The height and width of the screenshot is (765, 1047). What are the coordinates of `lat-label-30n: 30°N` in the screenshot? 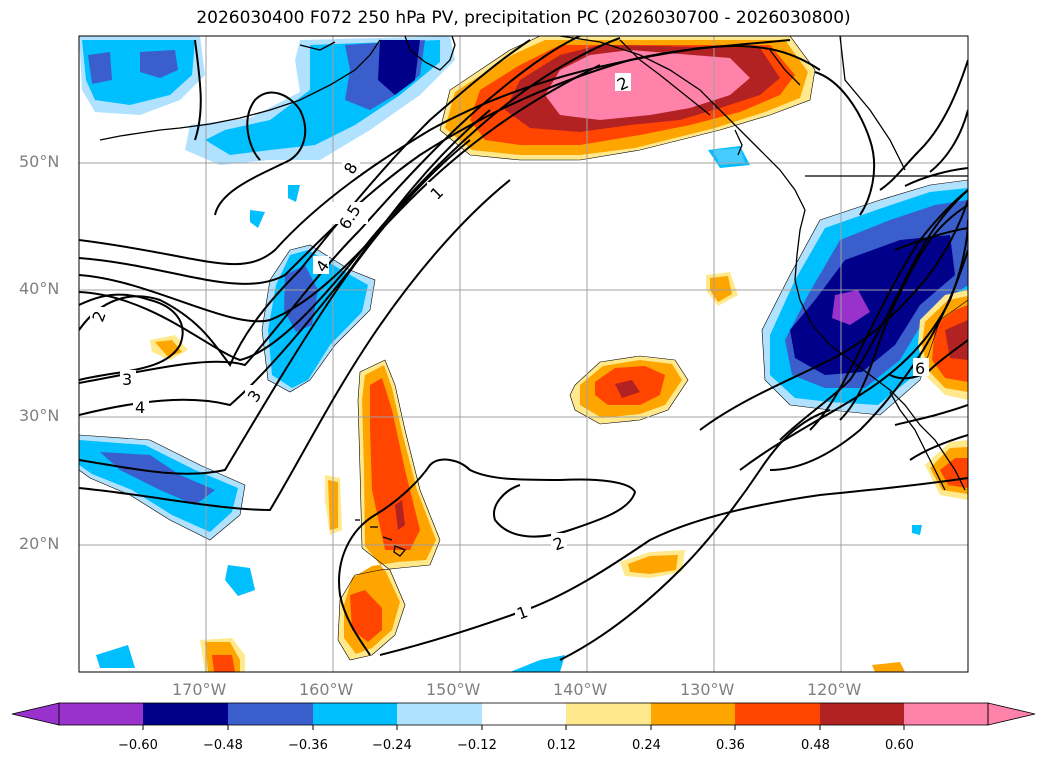 It's located at (39, 415).